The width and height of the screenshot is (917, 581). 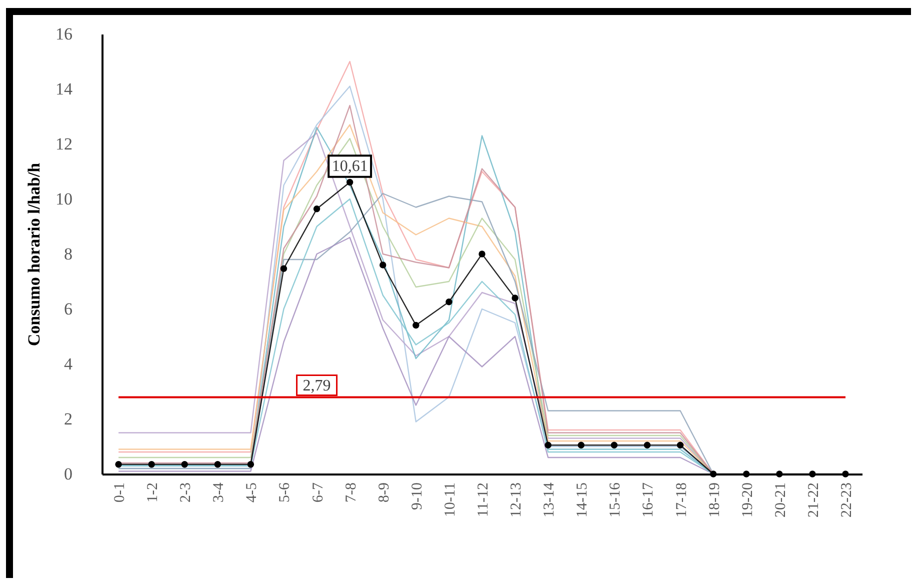 What do you see at coordinates (648, 500) in the screenshot?
I see `x-tick-label: 16-17` at bounding box center [648, 500].